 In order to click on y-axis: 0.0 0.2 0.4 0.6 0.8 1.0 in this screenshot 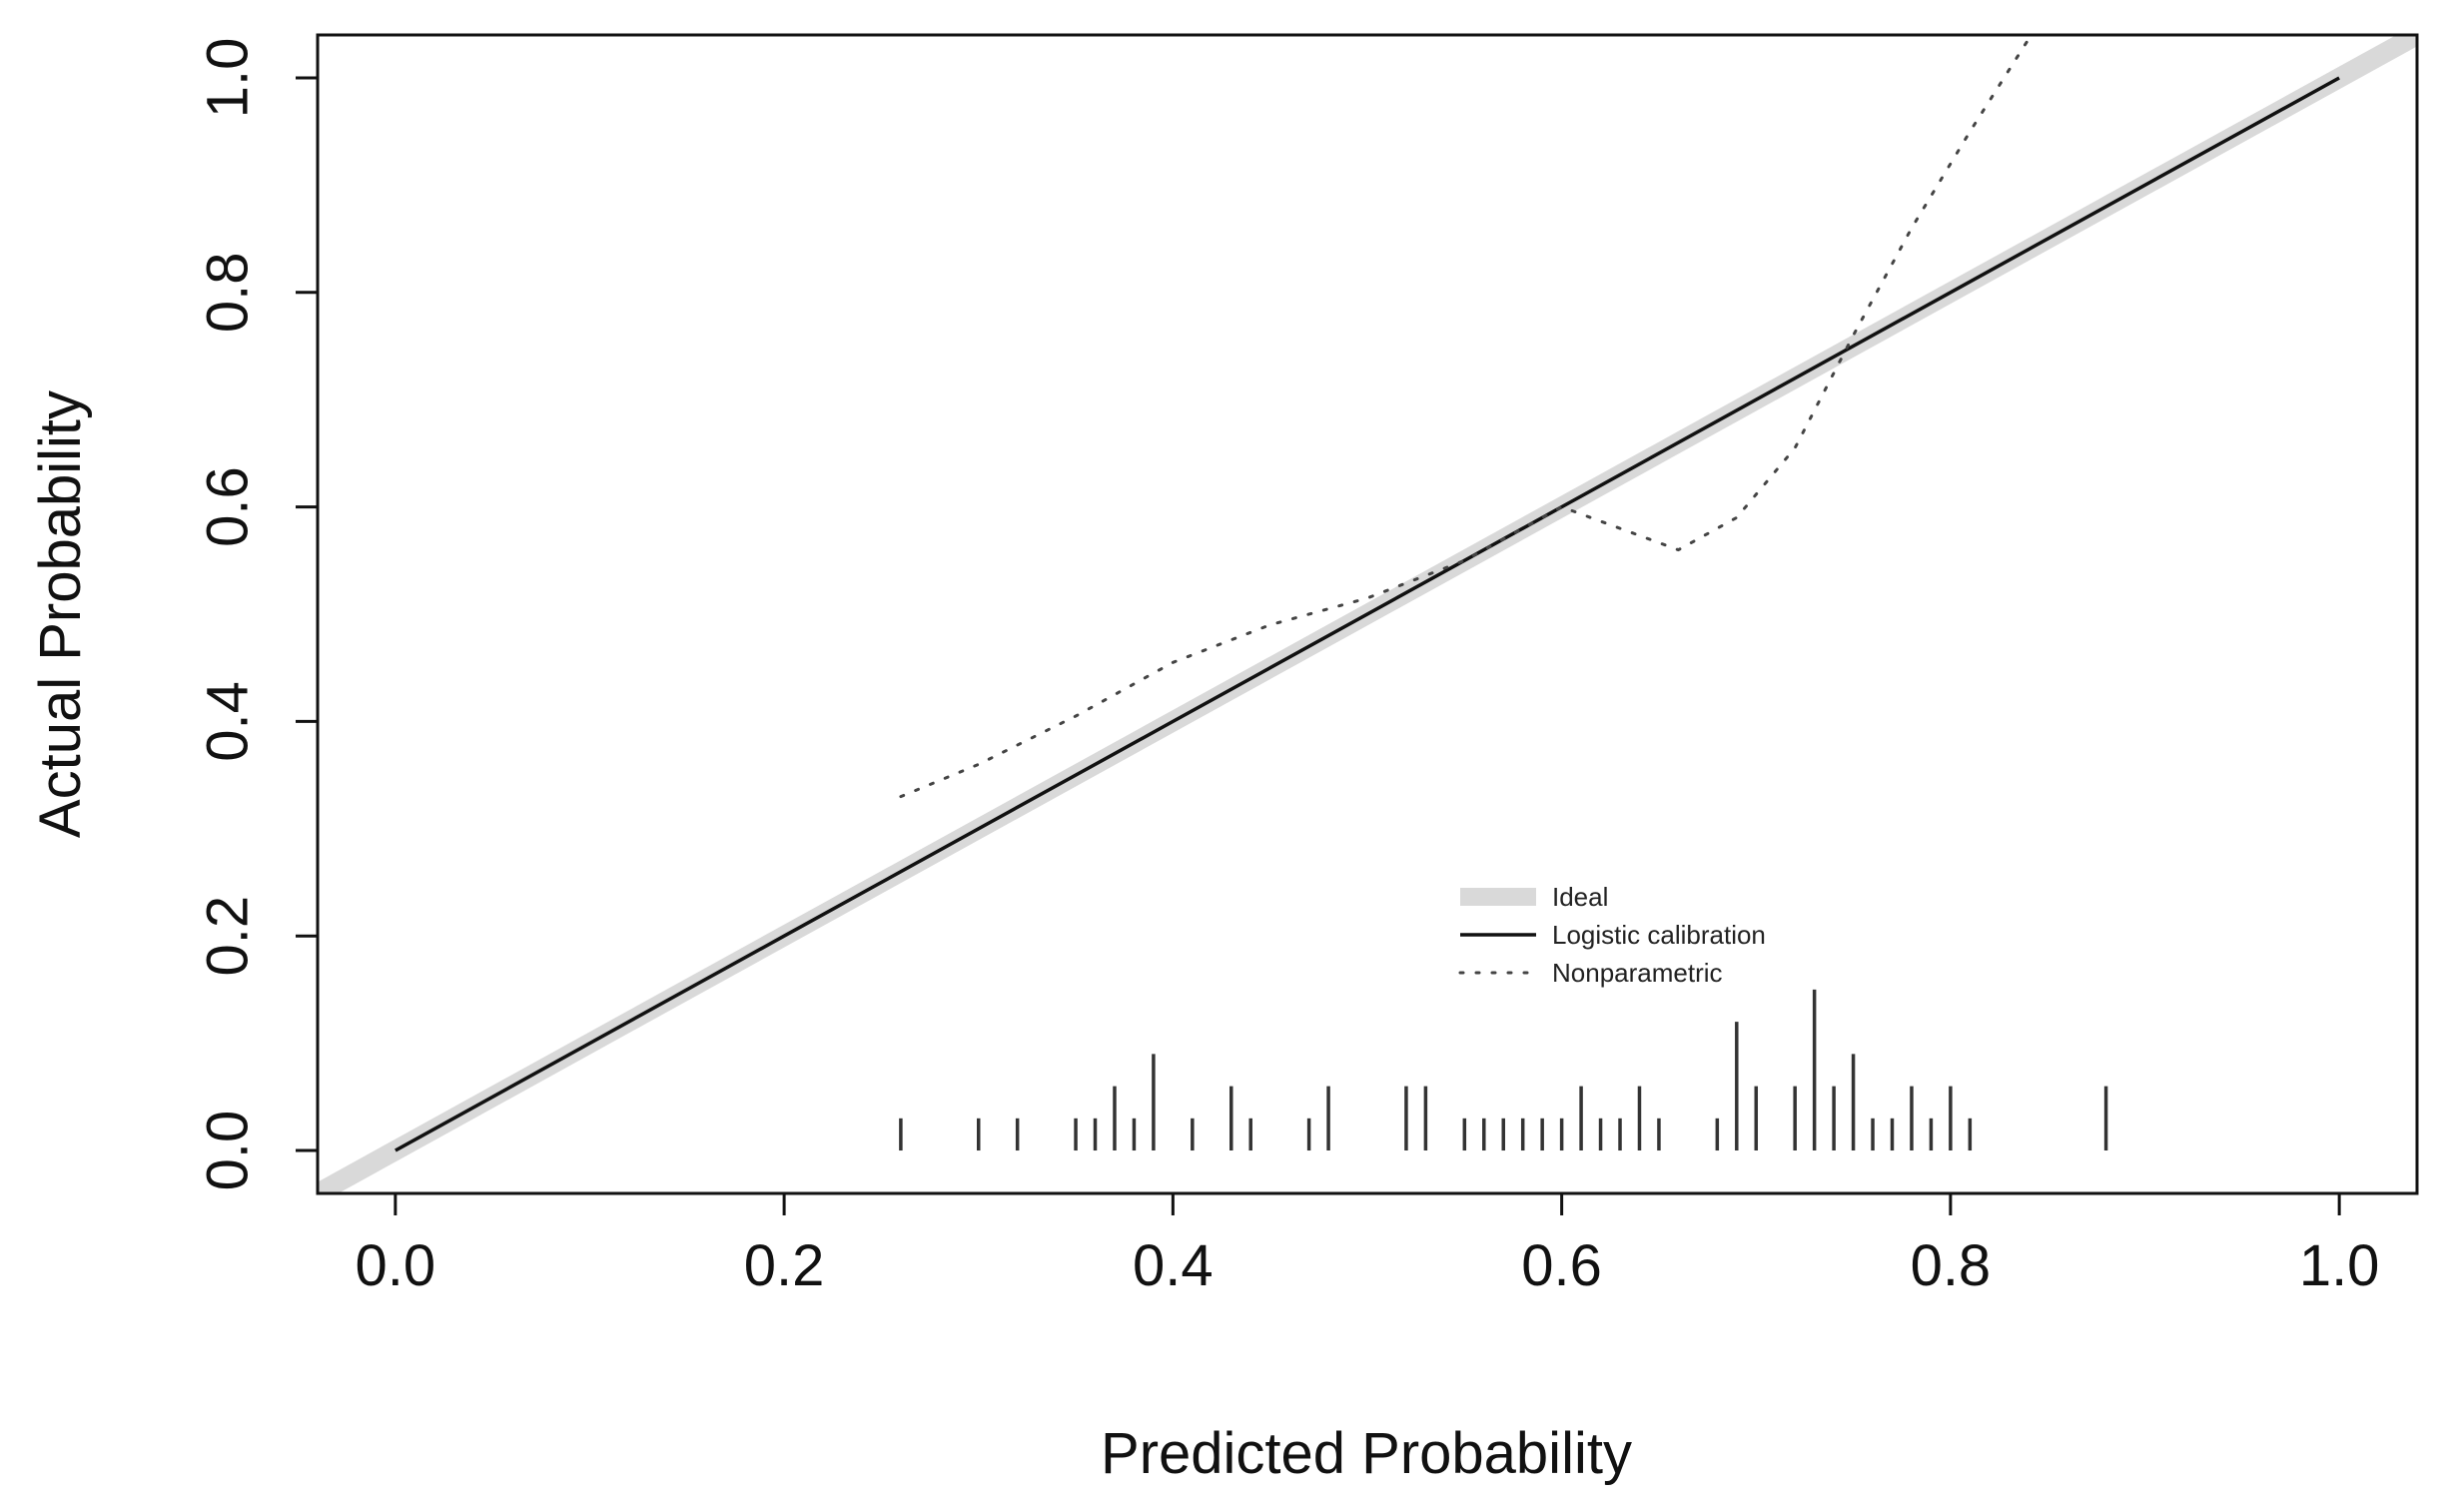, I will do `click(258, 614)`.